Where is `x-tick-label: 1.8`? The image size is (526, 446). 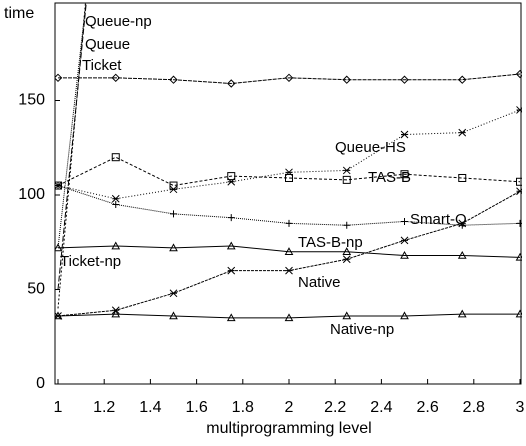 x-tick-label: 1.8 is located at coordinates (243, 407).